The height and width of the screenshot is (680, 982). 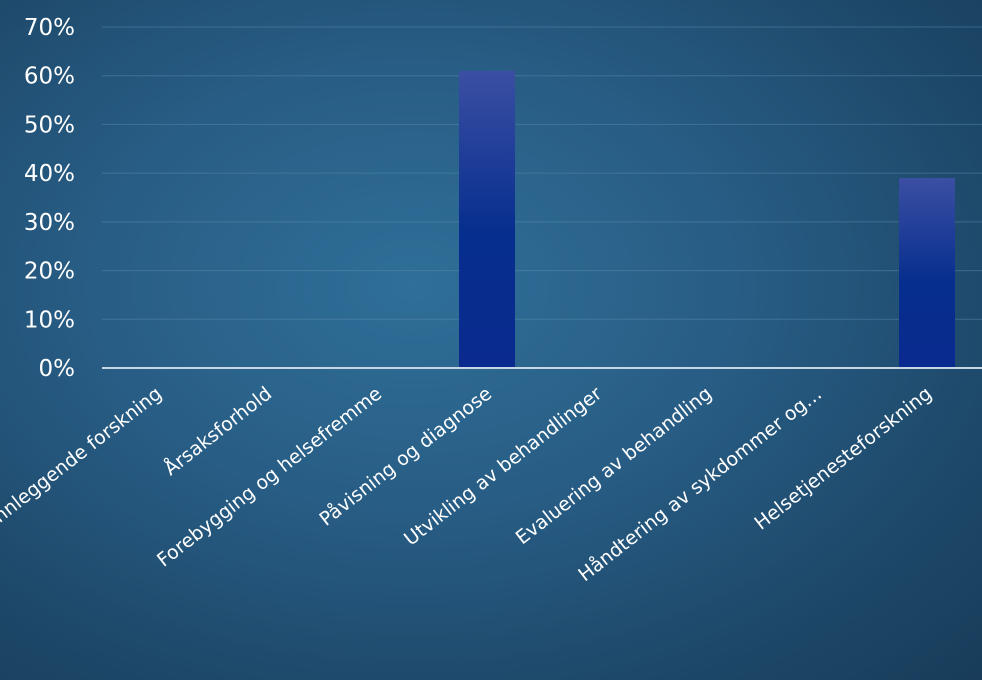 What do you see at coordinates (49, 223) in the screenshot?
I see `y-tick-label: 30%` at bounding box center [49, 223].